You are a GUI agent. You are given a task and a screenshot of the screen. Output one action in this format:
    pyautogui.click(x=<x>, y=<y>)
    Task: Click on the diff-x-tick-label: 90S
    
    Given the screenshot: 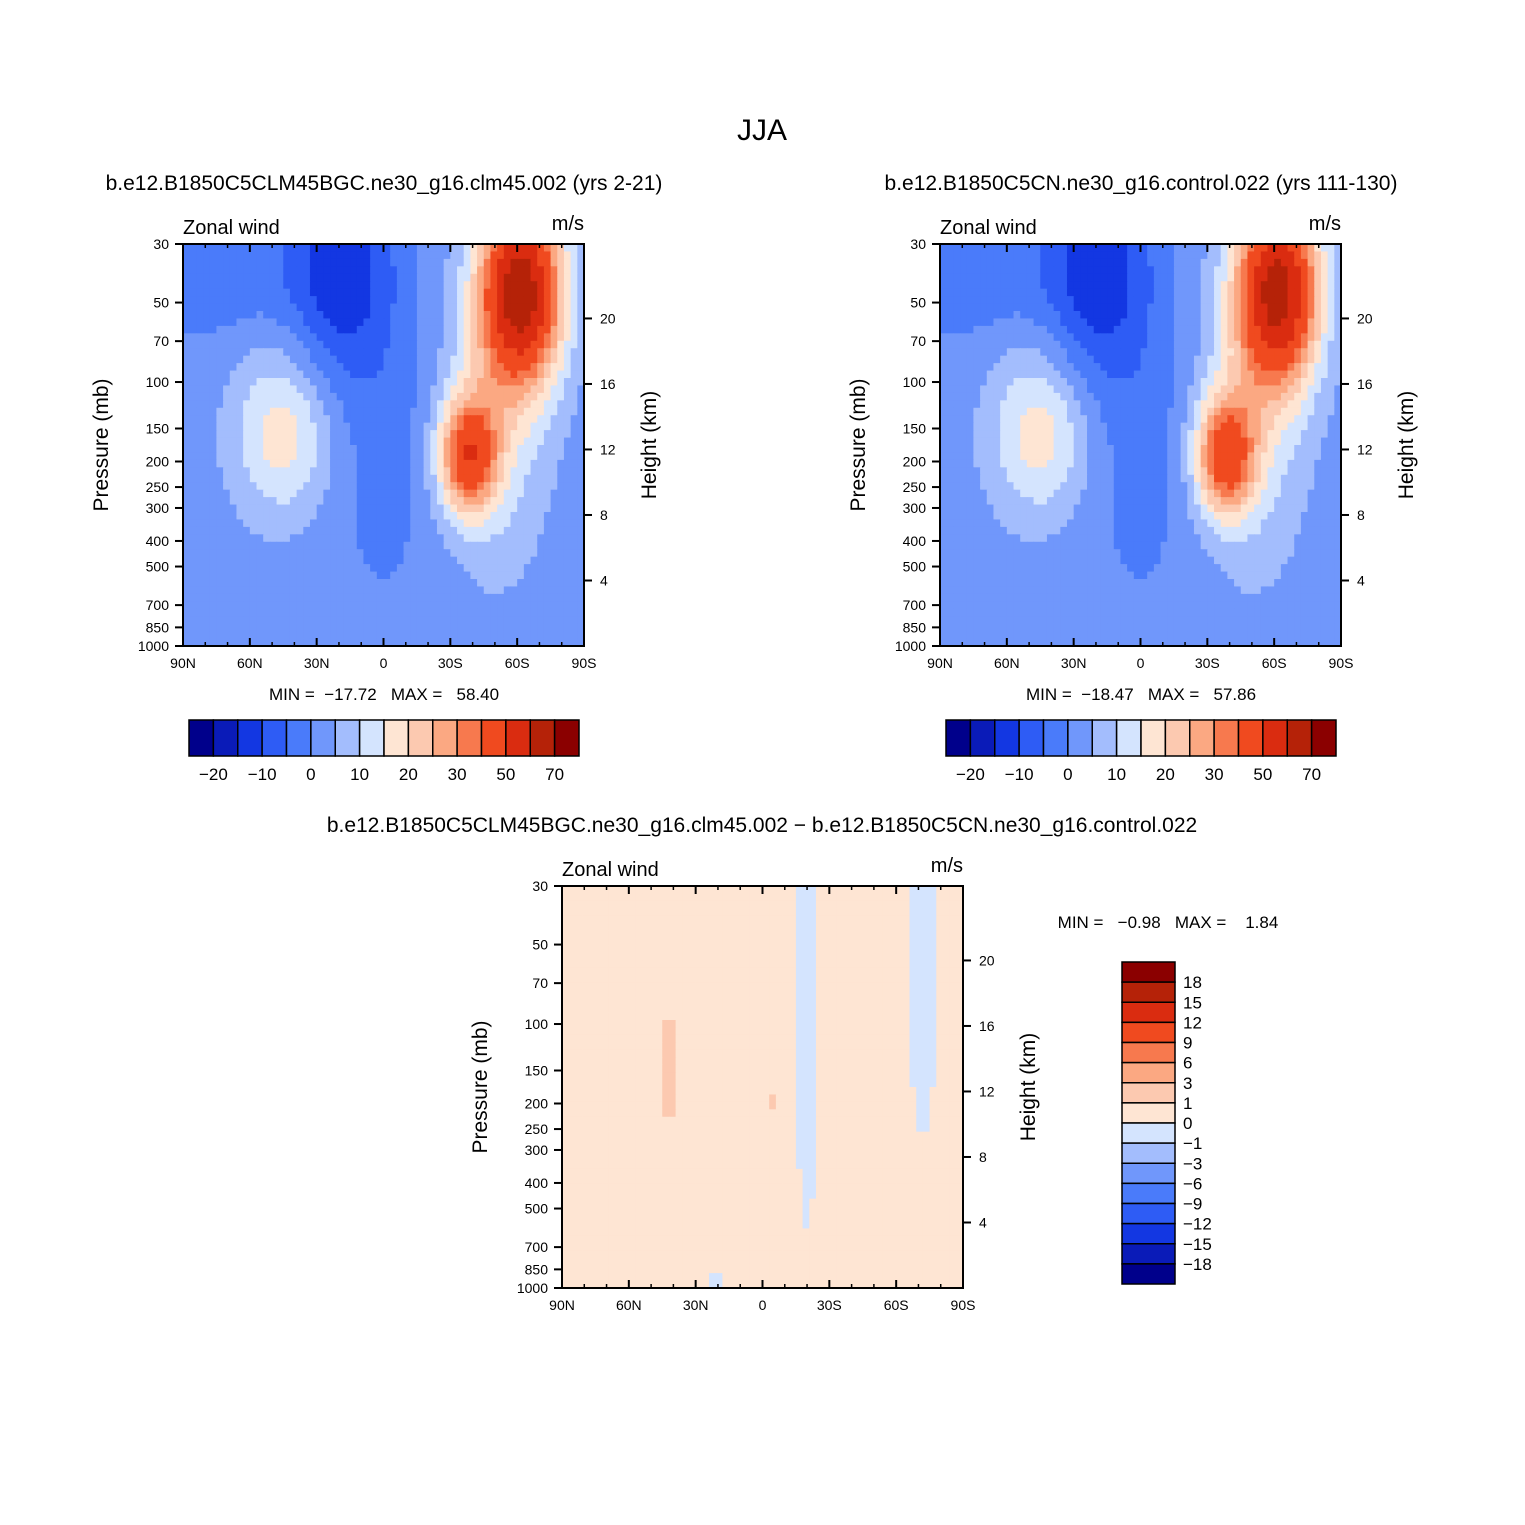 What is the action you would take?
    pyautogui.click(x=963, y=1305)
    